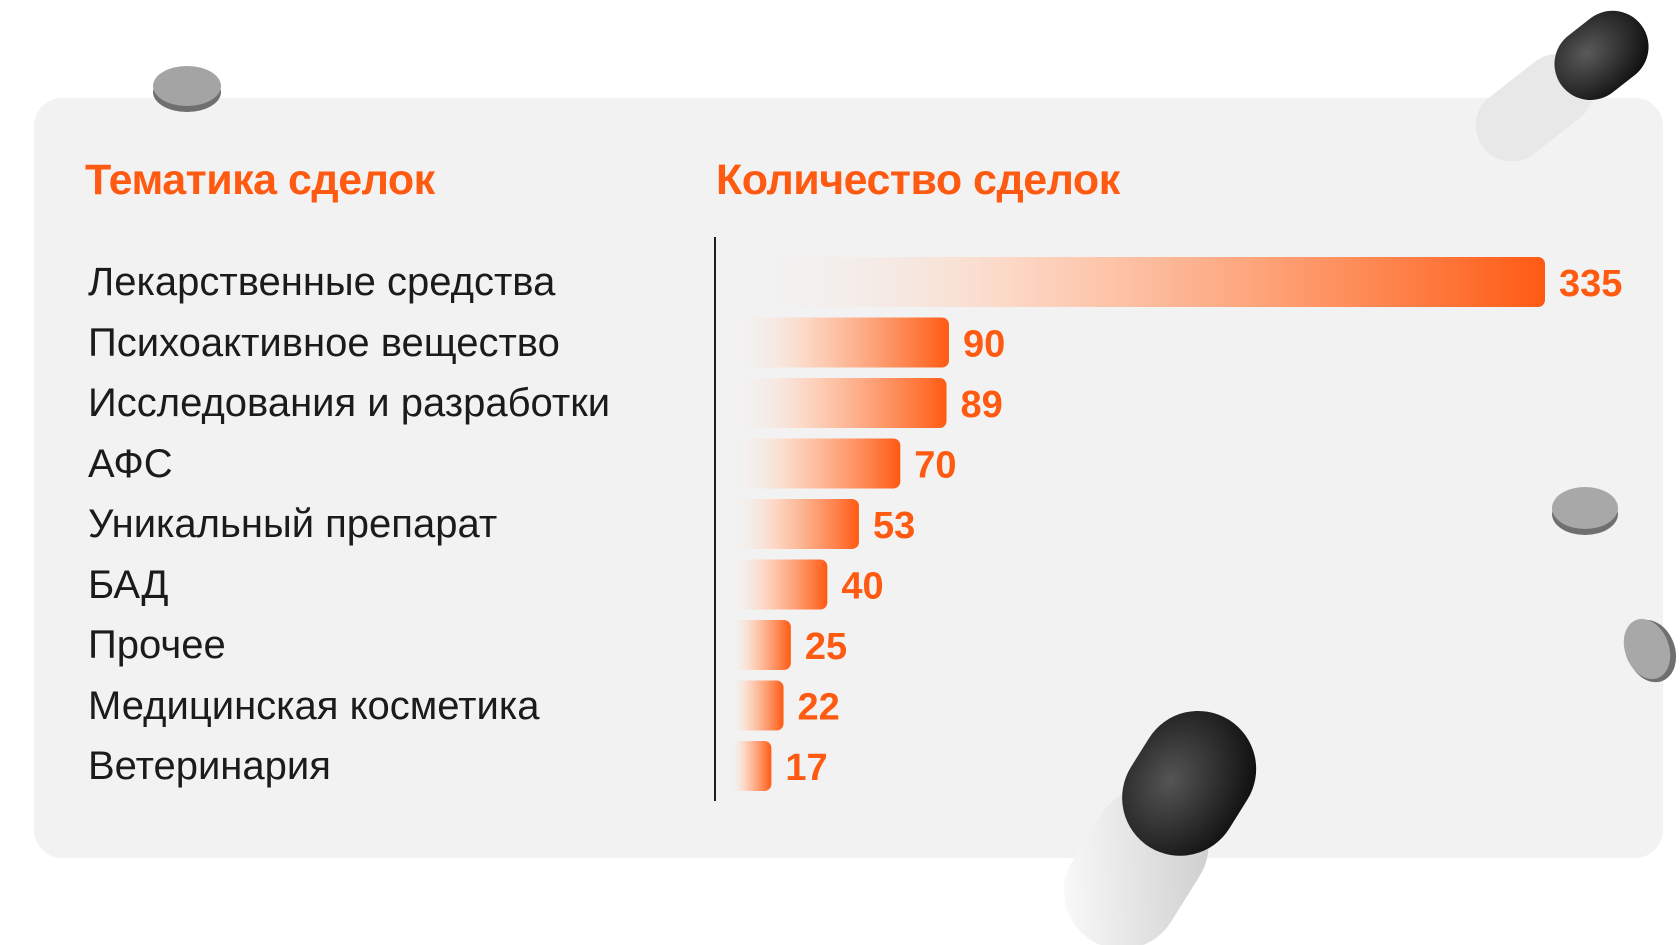 The height and width of the screenshot is (945, 1680). What do you see at coordinates (349, 403) in the screenshot?
I see `category-label: Исследования и разработки` at bounding box center [349, 403].